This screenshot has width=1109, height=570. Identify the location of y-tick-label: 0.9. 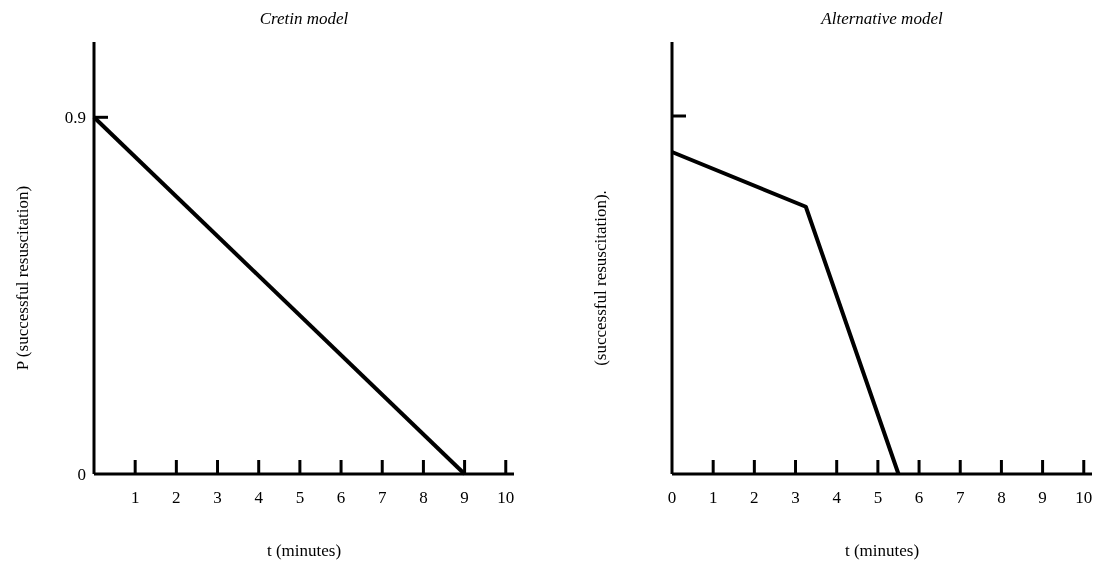
(75, 118).